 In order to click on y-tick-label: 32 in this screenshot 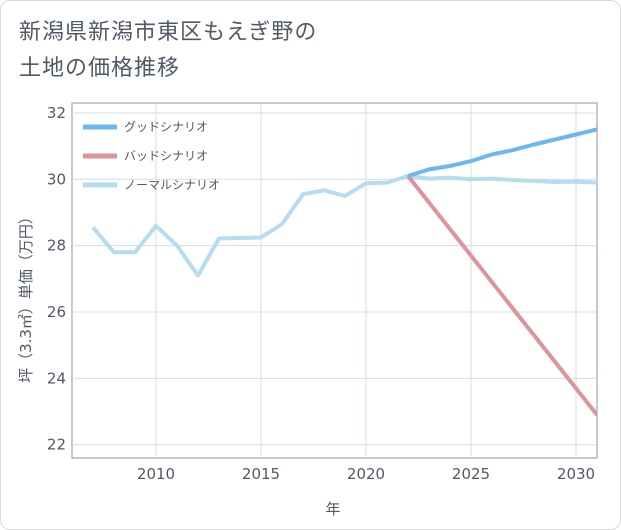, I will do `click(56, 113)`.